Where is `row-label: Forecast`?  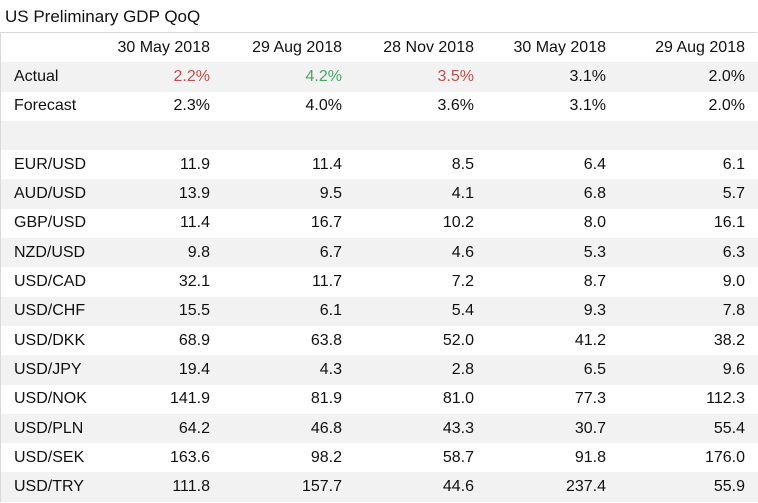 row-label: Forecast is located at coordinates (45, 106).